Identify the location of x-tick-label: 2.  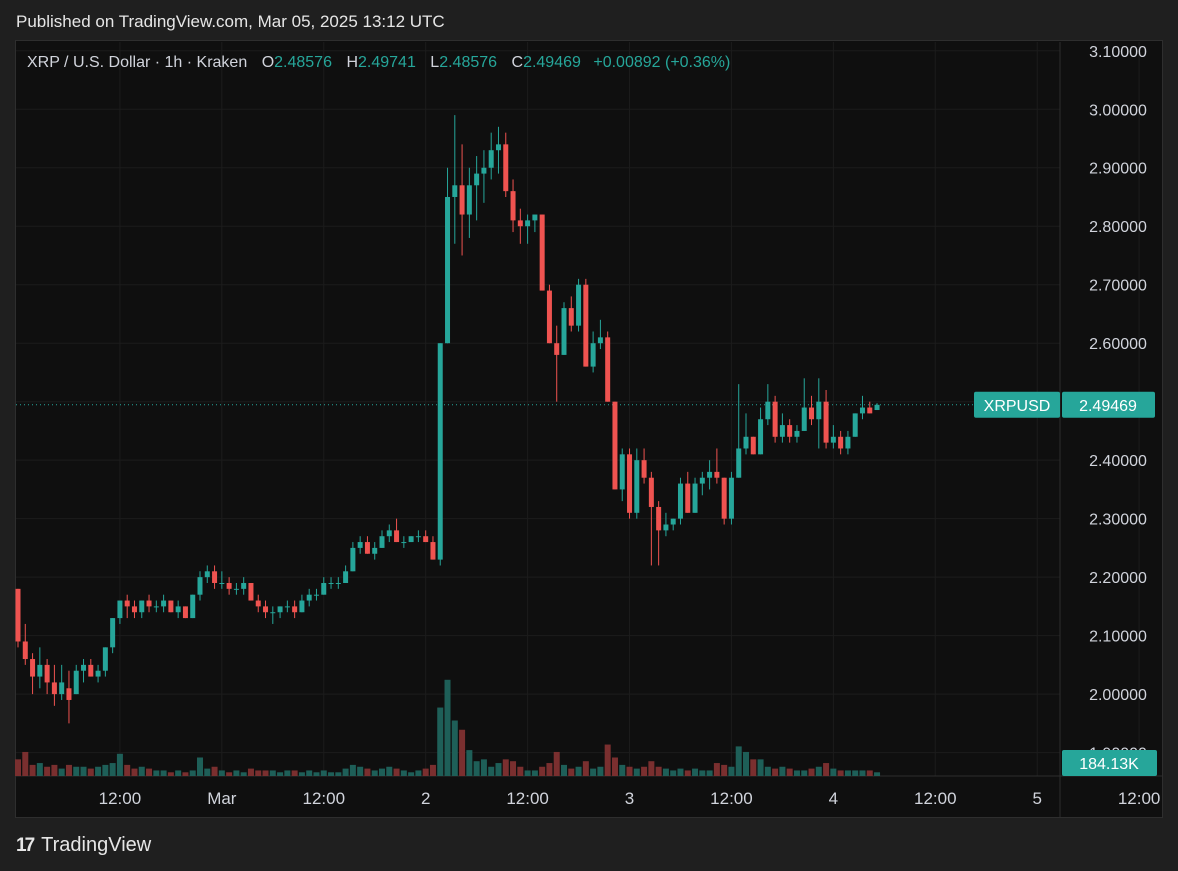
(425, 798).